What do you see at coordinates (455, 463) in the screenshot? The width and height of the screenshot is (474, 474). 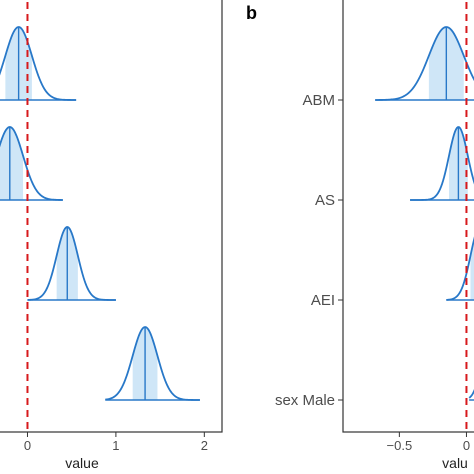 I see `panel-b-x-axis-title: valu` at bounding box center [455, 463].